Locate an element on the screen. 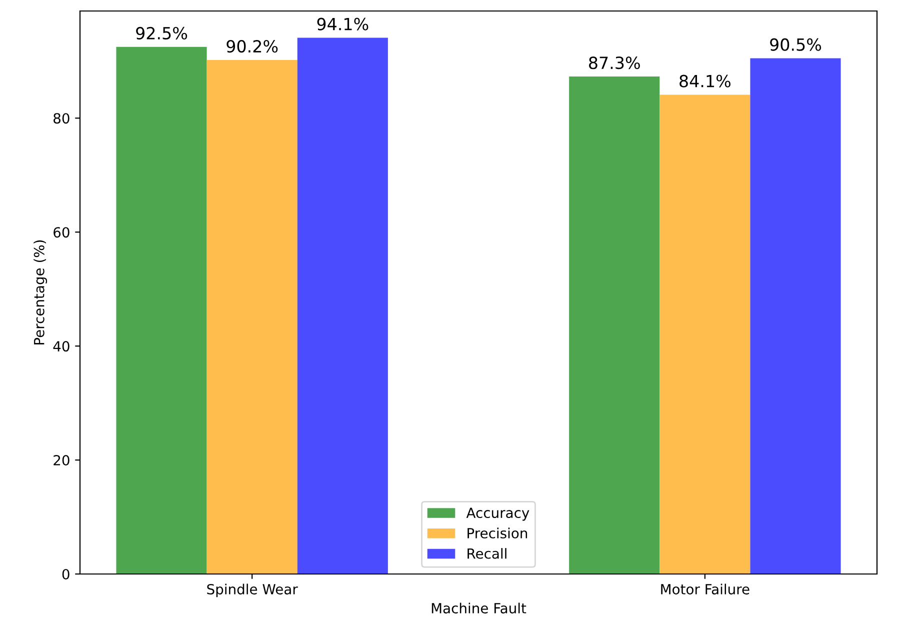 The width and height of the screenshot is (909, 635). data-label: 92.5% is located at coordinates (162, 33).